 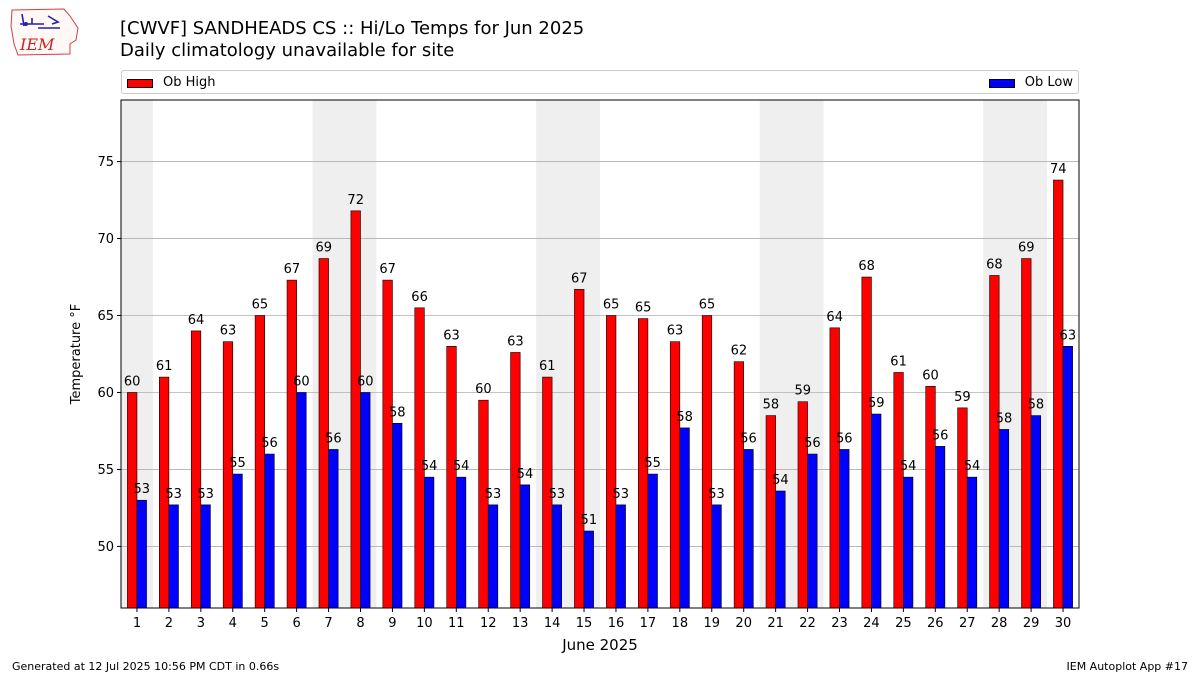 I want to click on value-label-low-12: 53, so click(x=493, y=494).